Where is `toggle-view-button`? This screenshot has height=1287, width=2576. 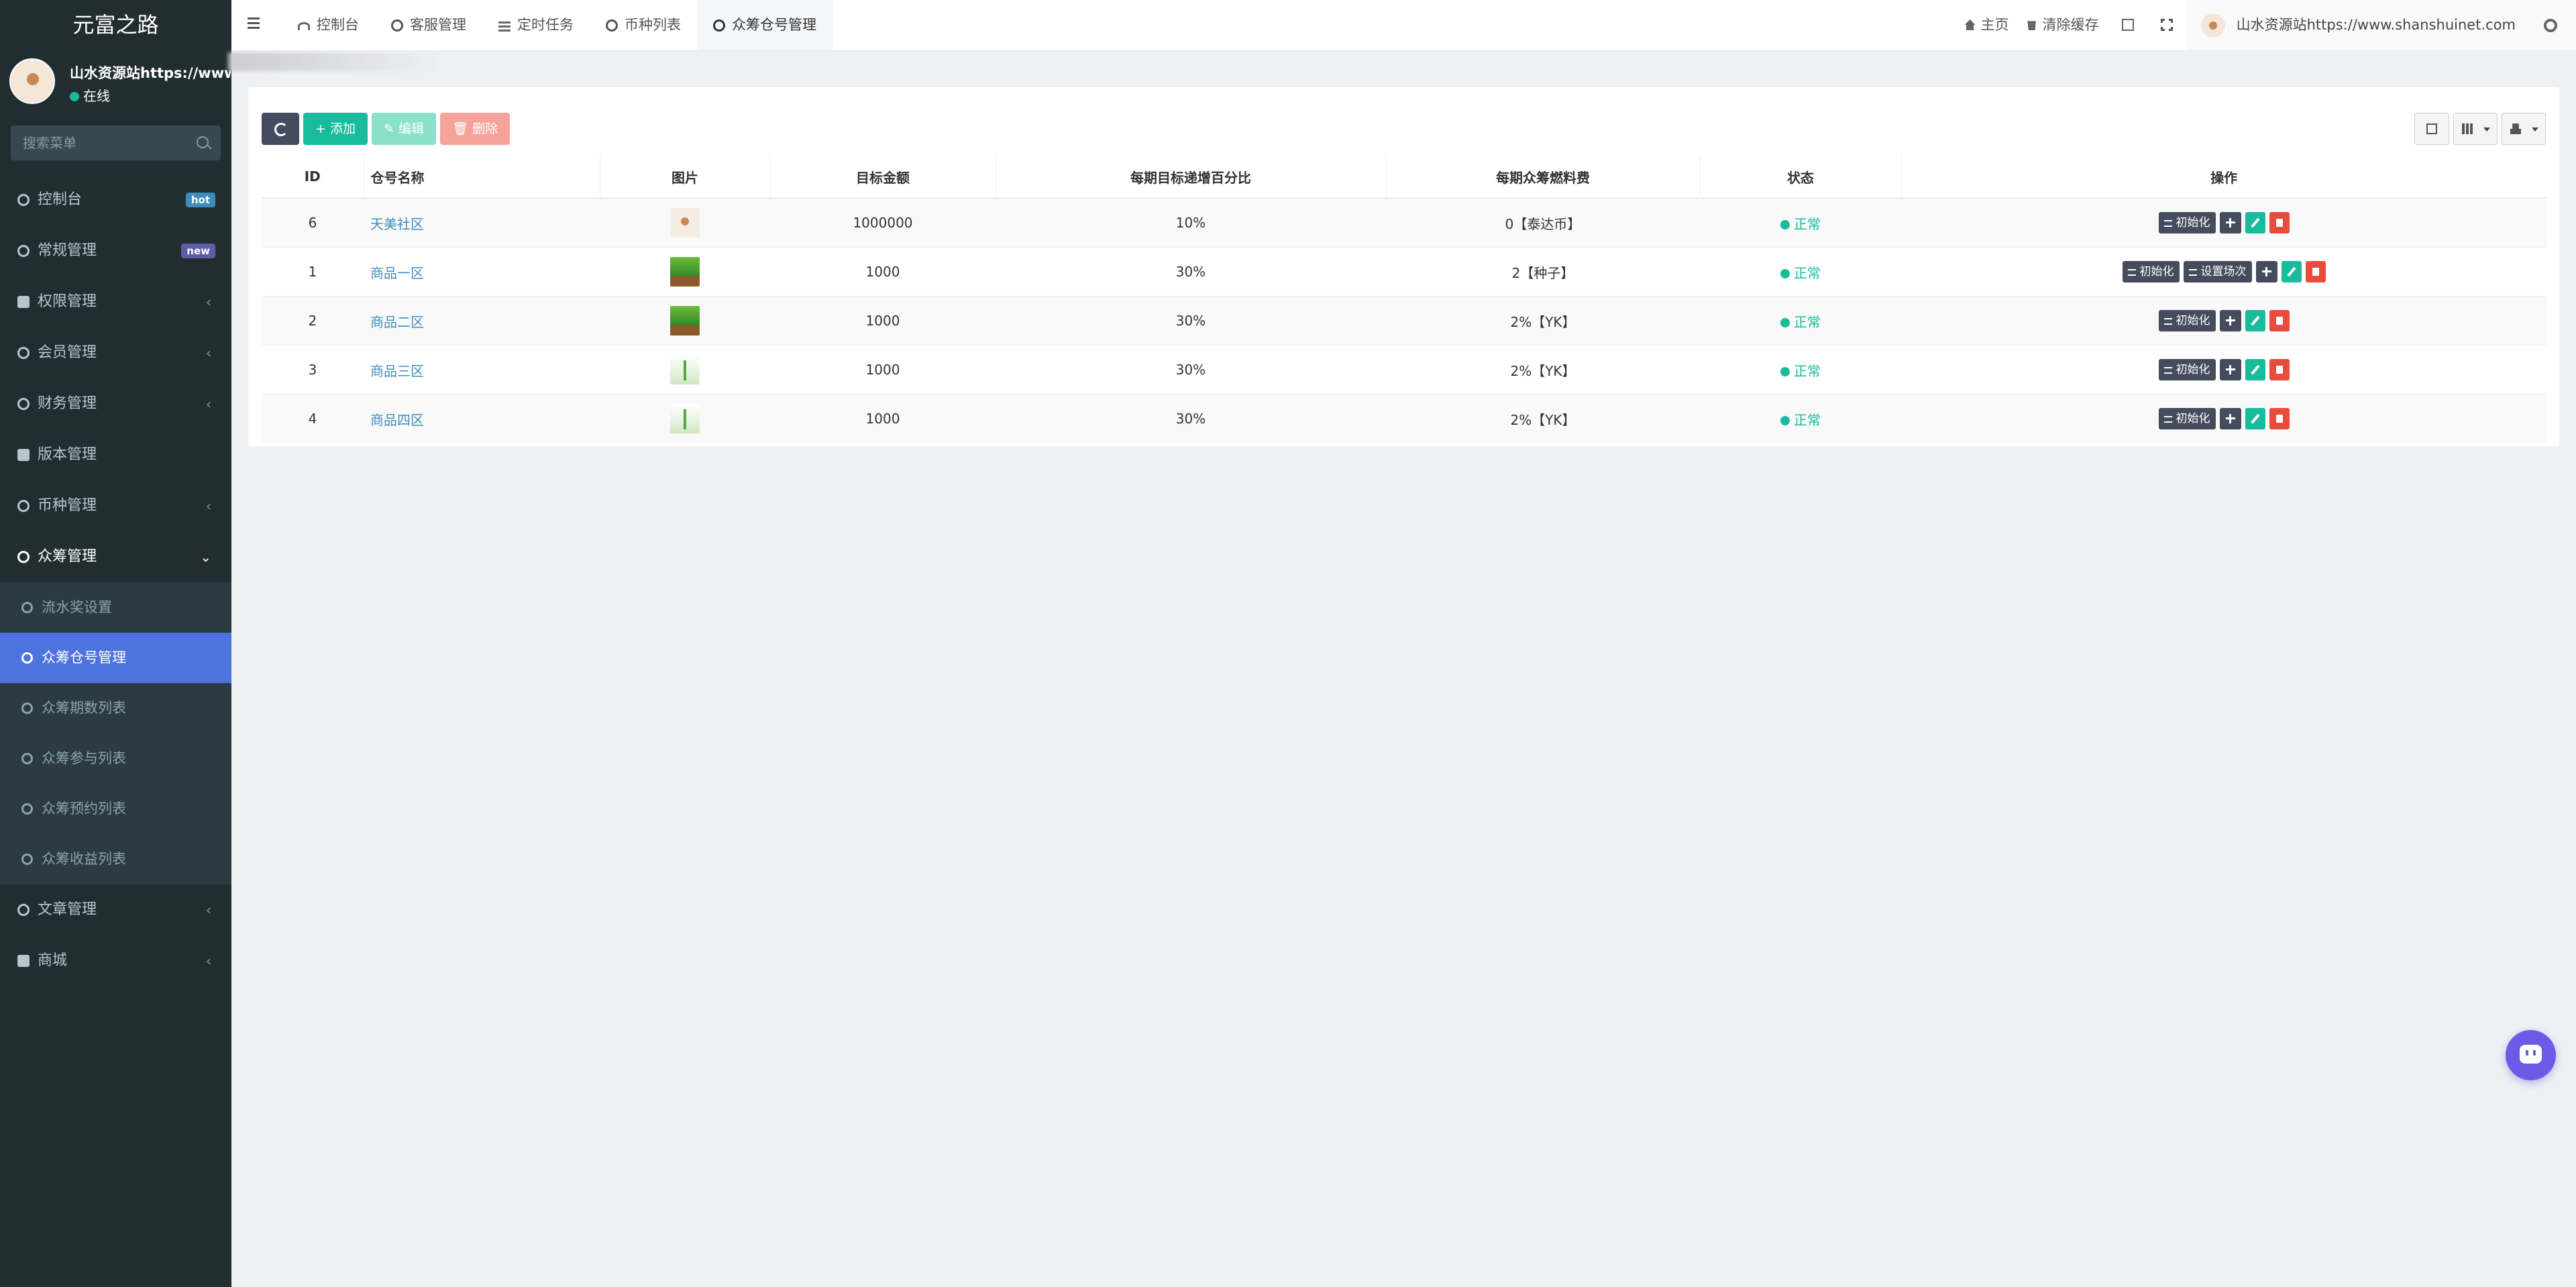 toggle-view-button is located at coordinates (2431, 129).